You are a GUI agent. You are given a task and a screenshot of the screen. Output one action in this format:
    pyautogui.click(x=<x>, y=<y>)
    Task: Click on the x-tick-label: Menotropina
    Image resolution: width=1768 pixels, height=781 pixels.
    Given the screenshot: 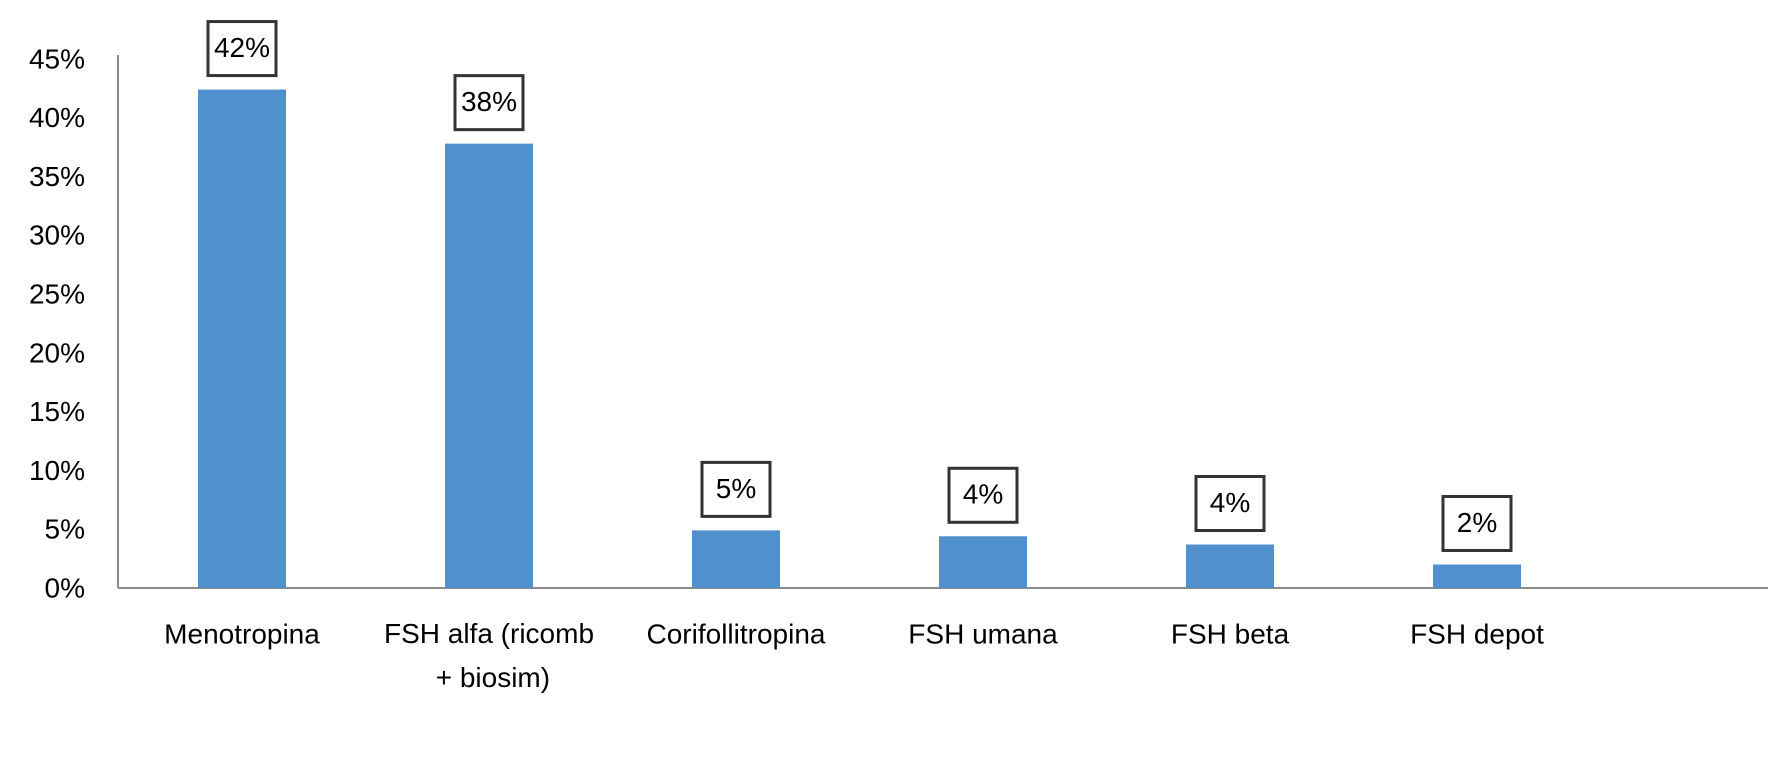 What is the action you would take?
    pyautogui.click(x=242, y=633)
    